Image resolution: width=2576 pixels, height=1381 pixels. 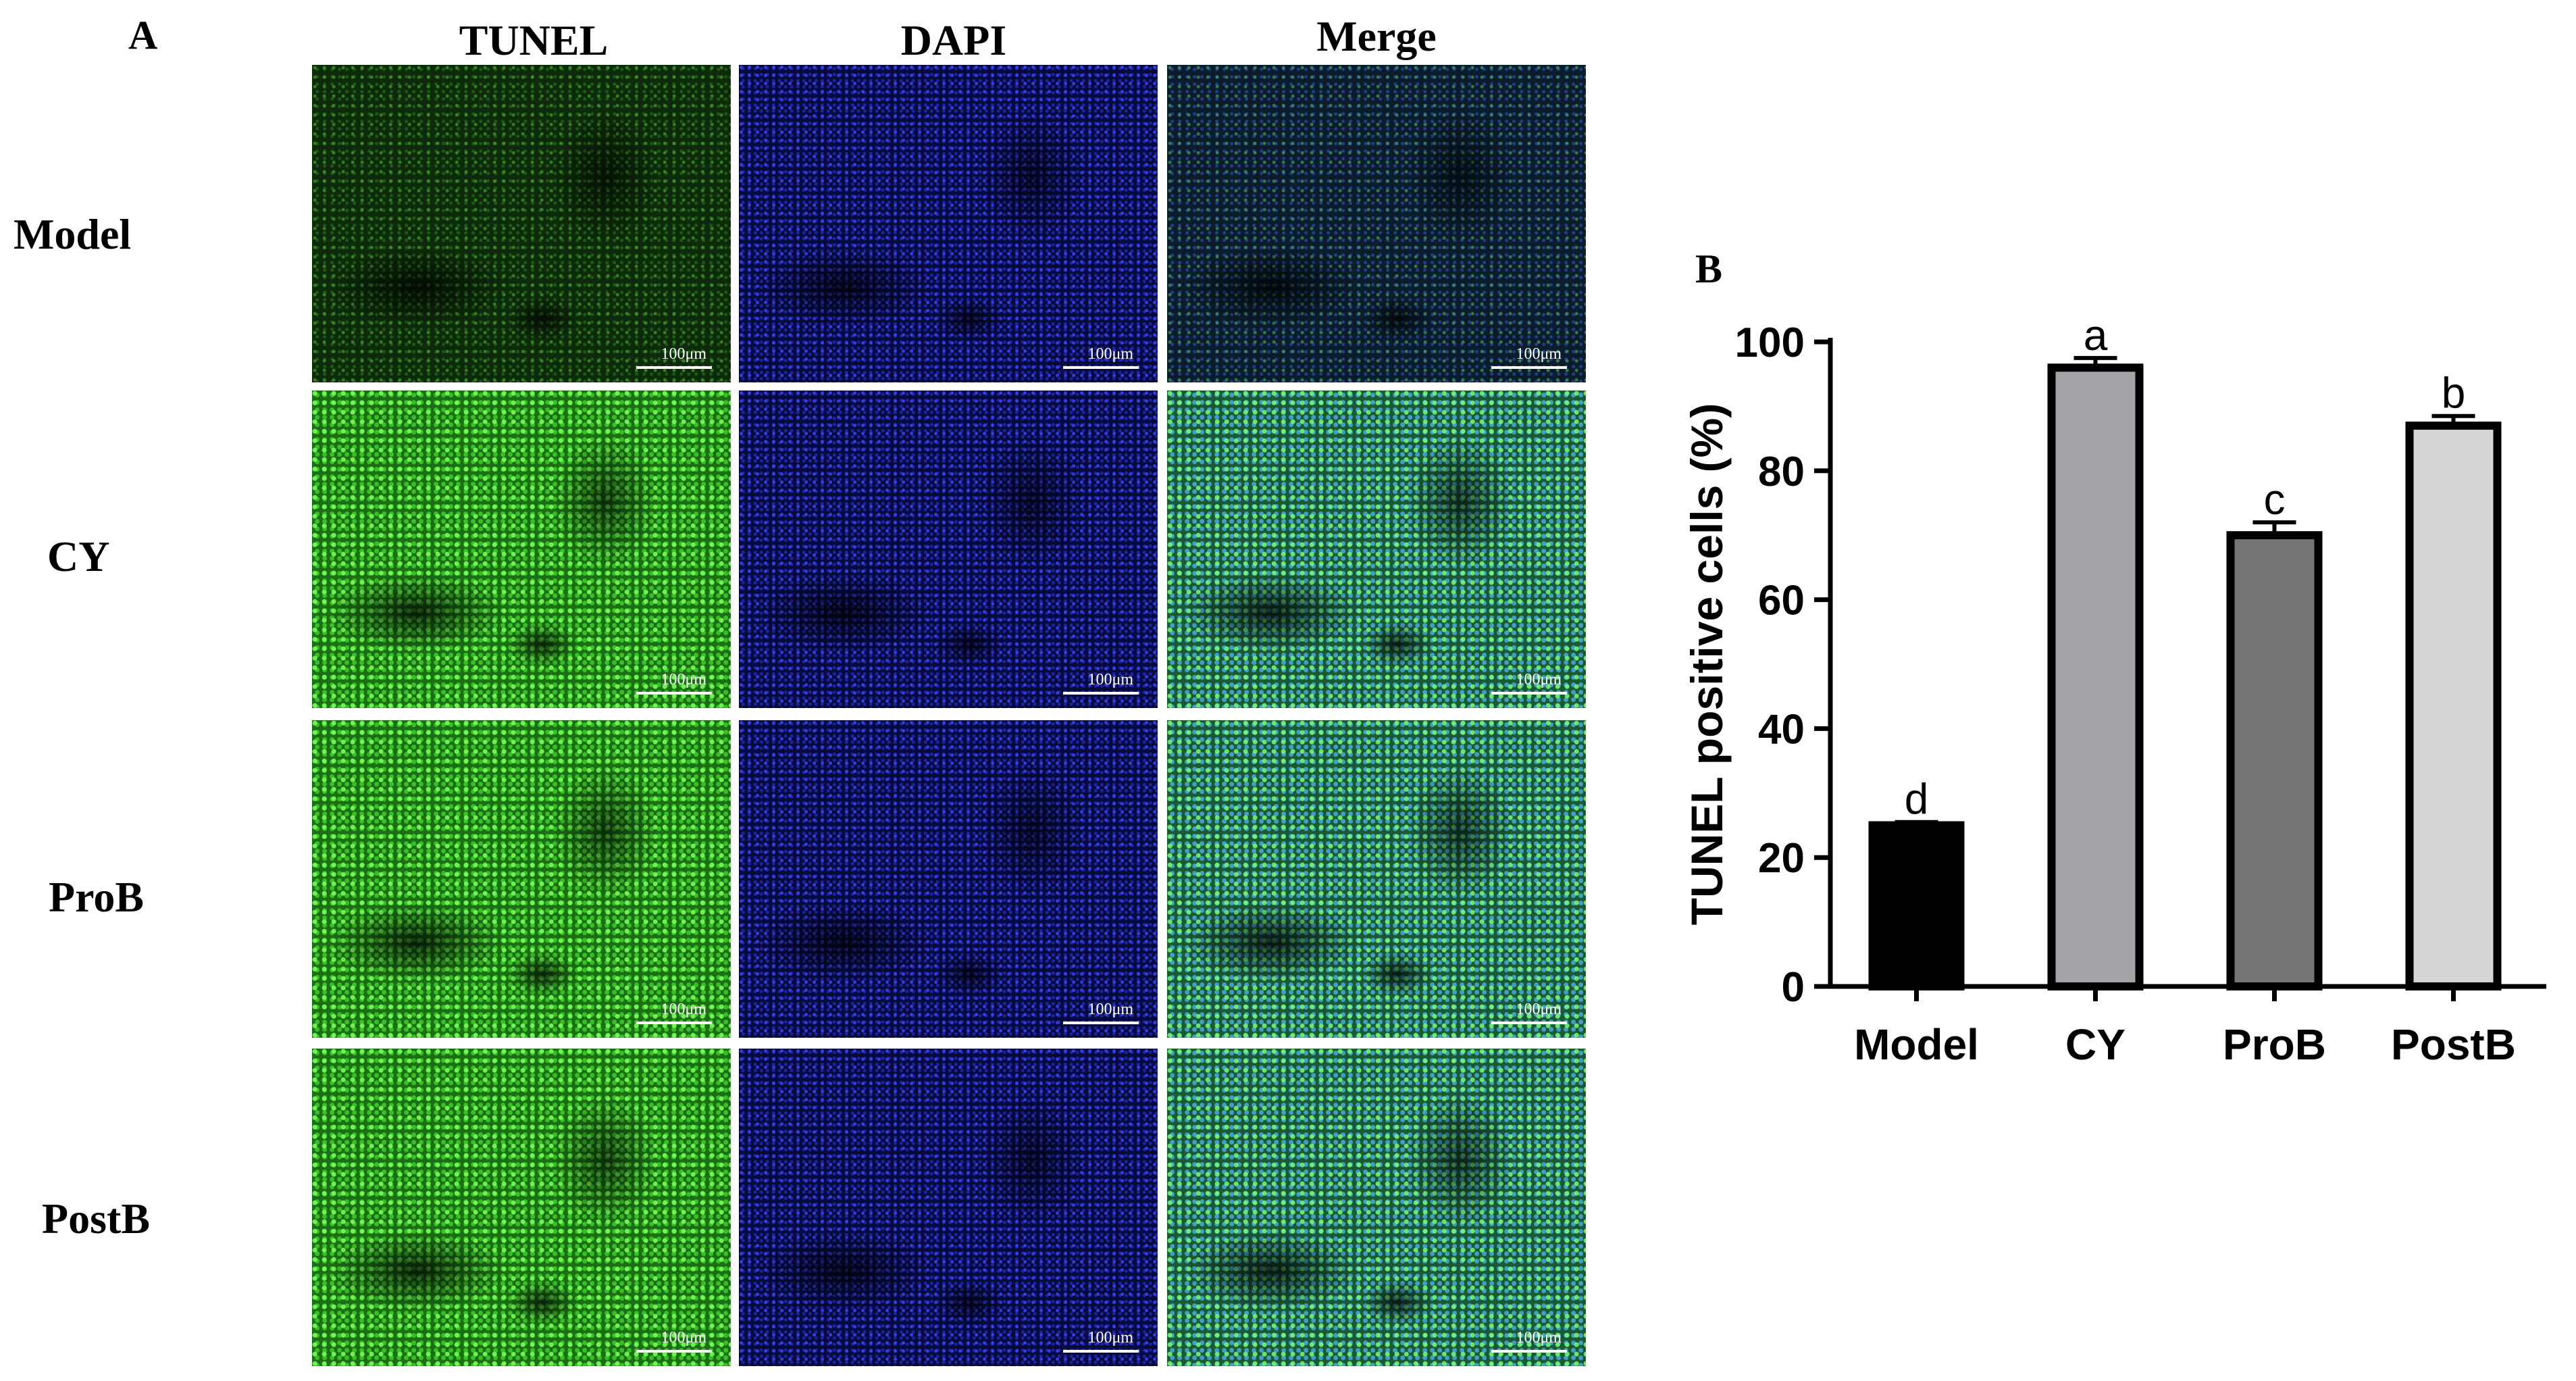 I want to click on micrograph-tunel-postb: 100μm, so click(x=521, y=1207).